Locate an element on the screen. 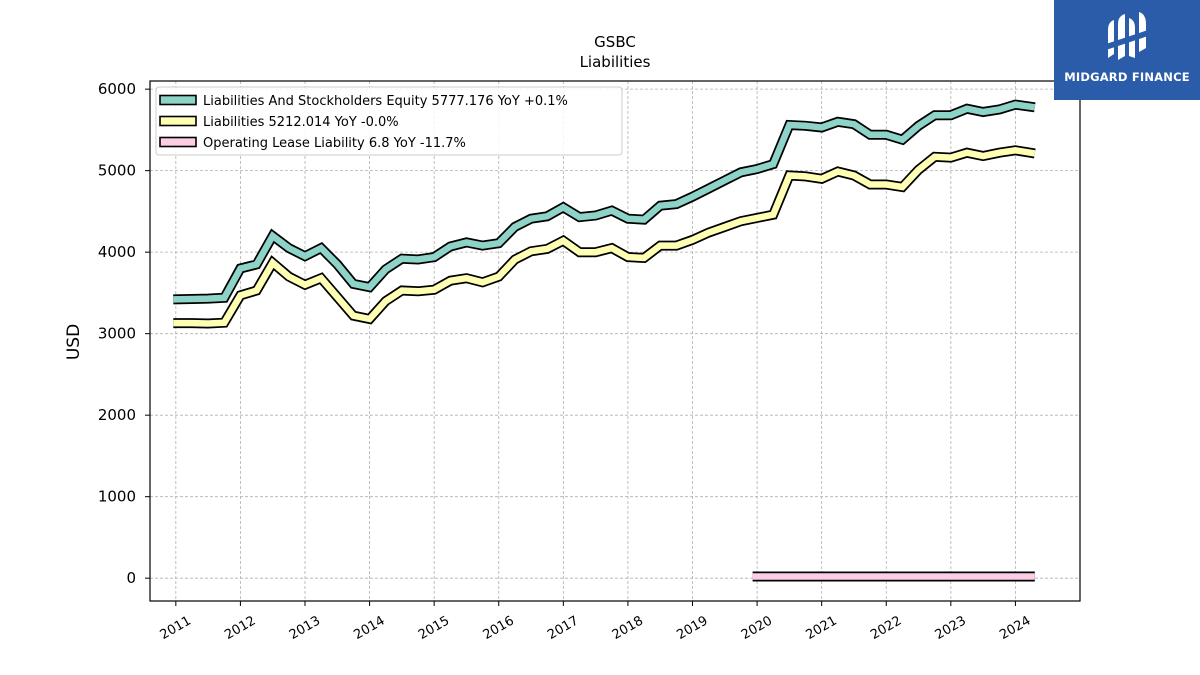 The height and width of the screenshot is (675, 1200). x-tick-label: 2014 is located at coordinates (369, 628).